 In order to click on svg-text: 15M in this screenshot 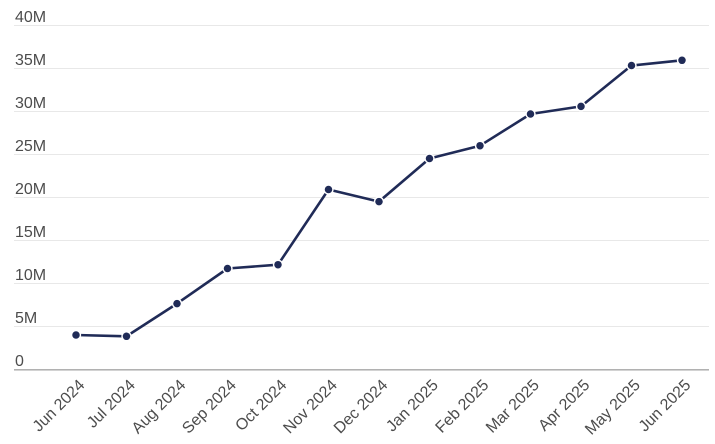, I will do `click(30, 232)`.